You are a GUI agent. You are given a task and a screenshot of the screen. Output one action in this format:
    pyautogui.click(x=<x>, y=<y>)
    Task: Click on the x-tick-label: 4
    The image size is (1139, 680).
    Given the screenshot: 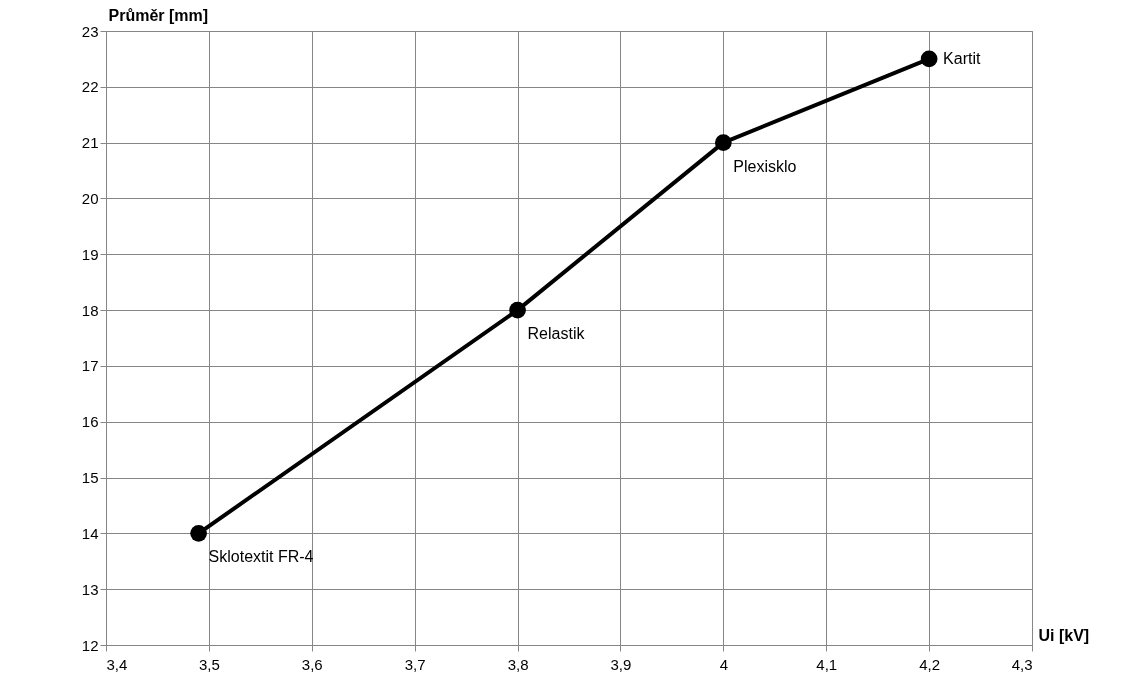 What is the action you would take?
    pyautogui.click(x=724, y=664)
    